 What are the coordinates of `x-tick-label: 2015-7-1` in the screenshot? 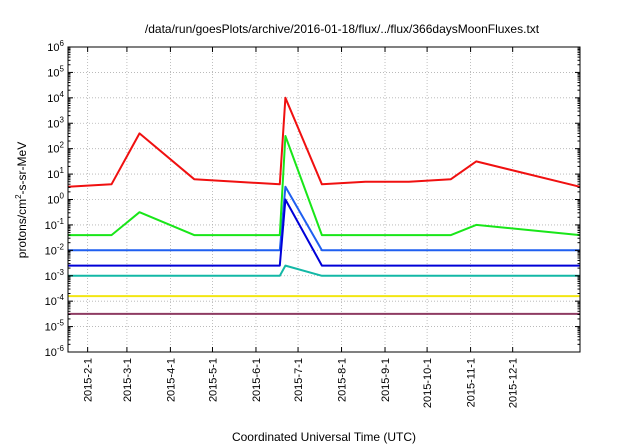 It's located at (299, 380).